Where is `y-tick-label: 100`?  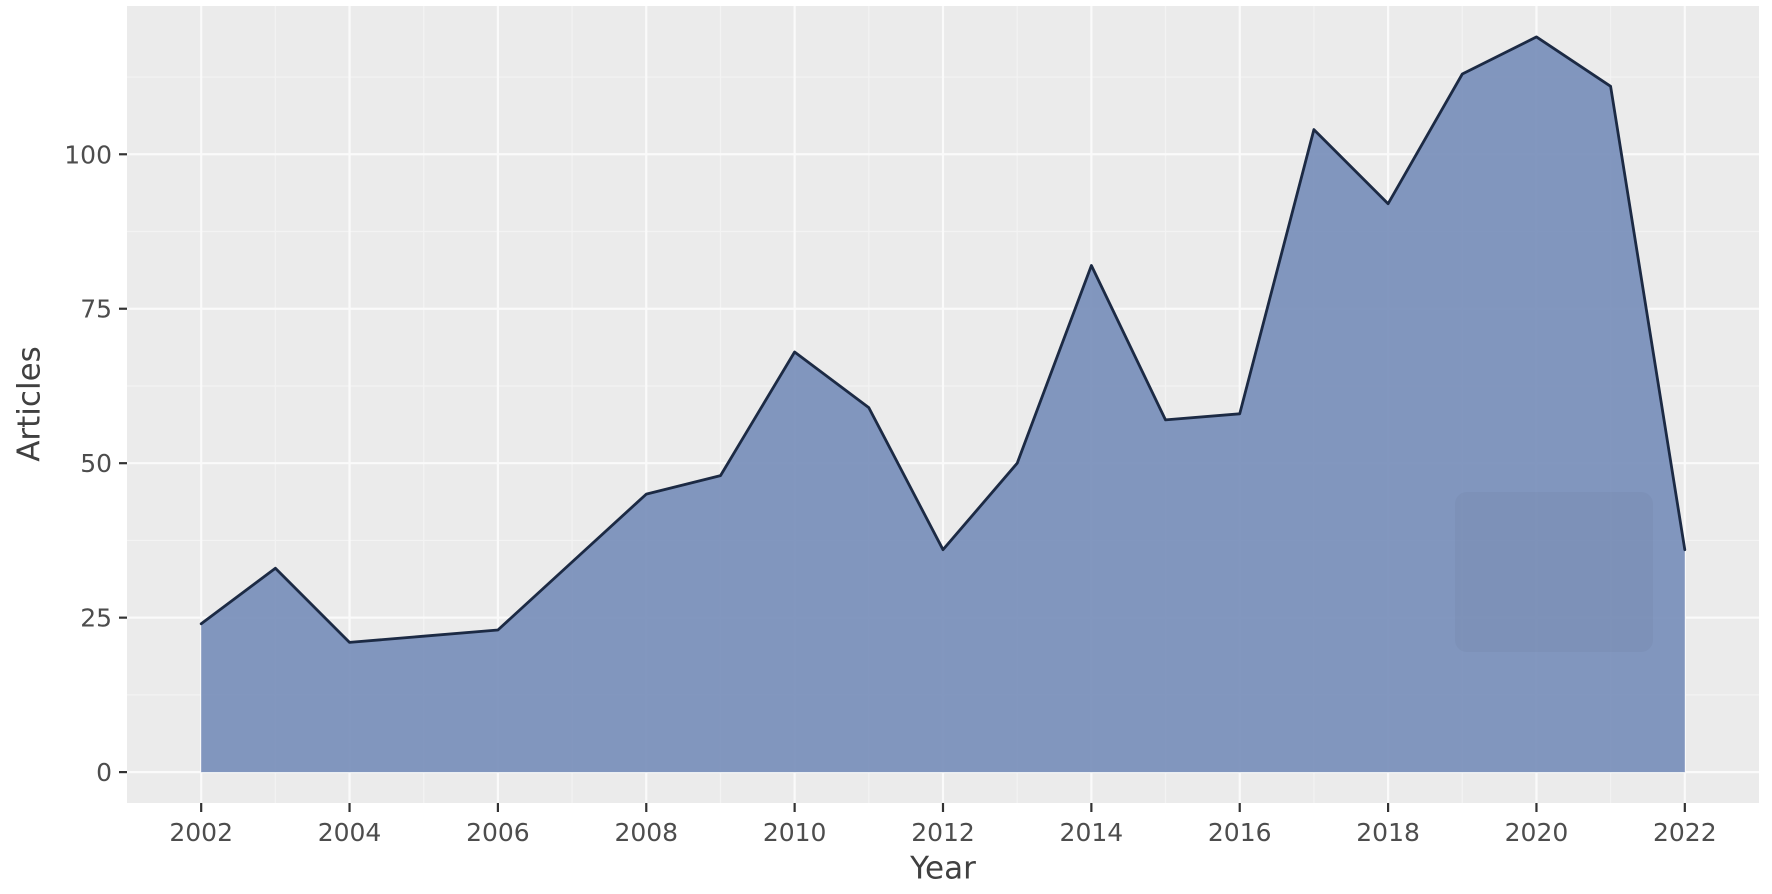
y-tick-label: 100 is located at coordinates (88, 154).